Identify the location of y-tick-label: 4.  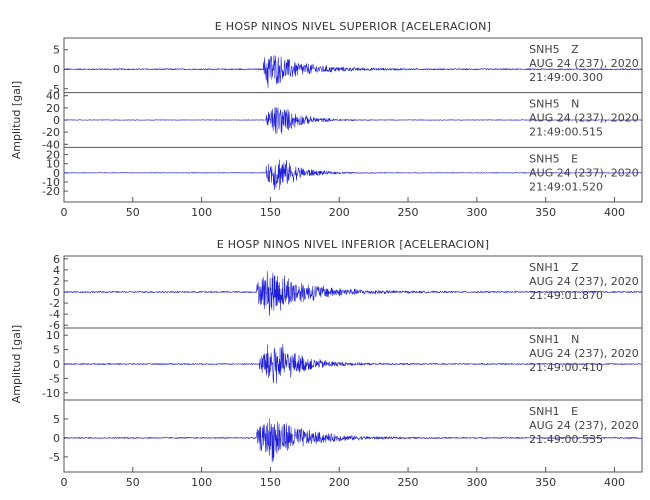
(56, 270).